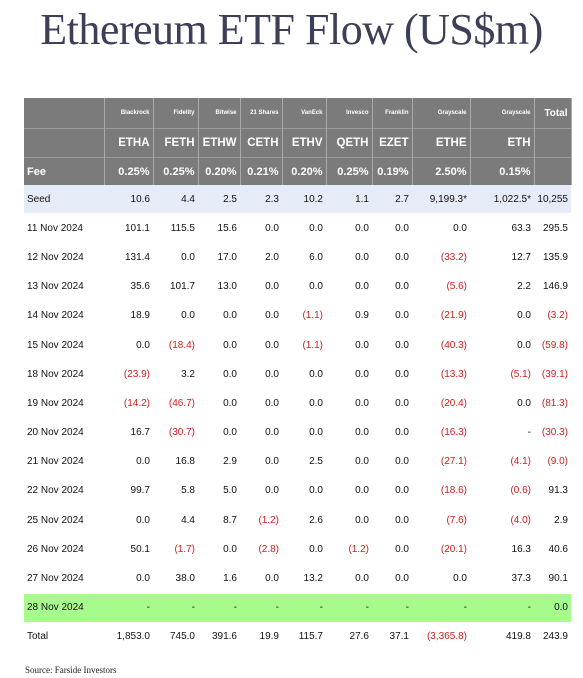 The width and height of the screenshot is (583, 678). What do you see at coordinates (349, 637) in the screenshot?
I see `flow-cell: 27.6` at bounding box center [349, 637].